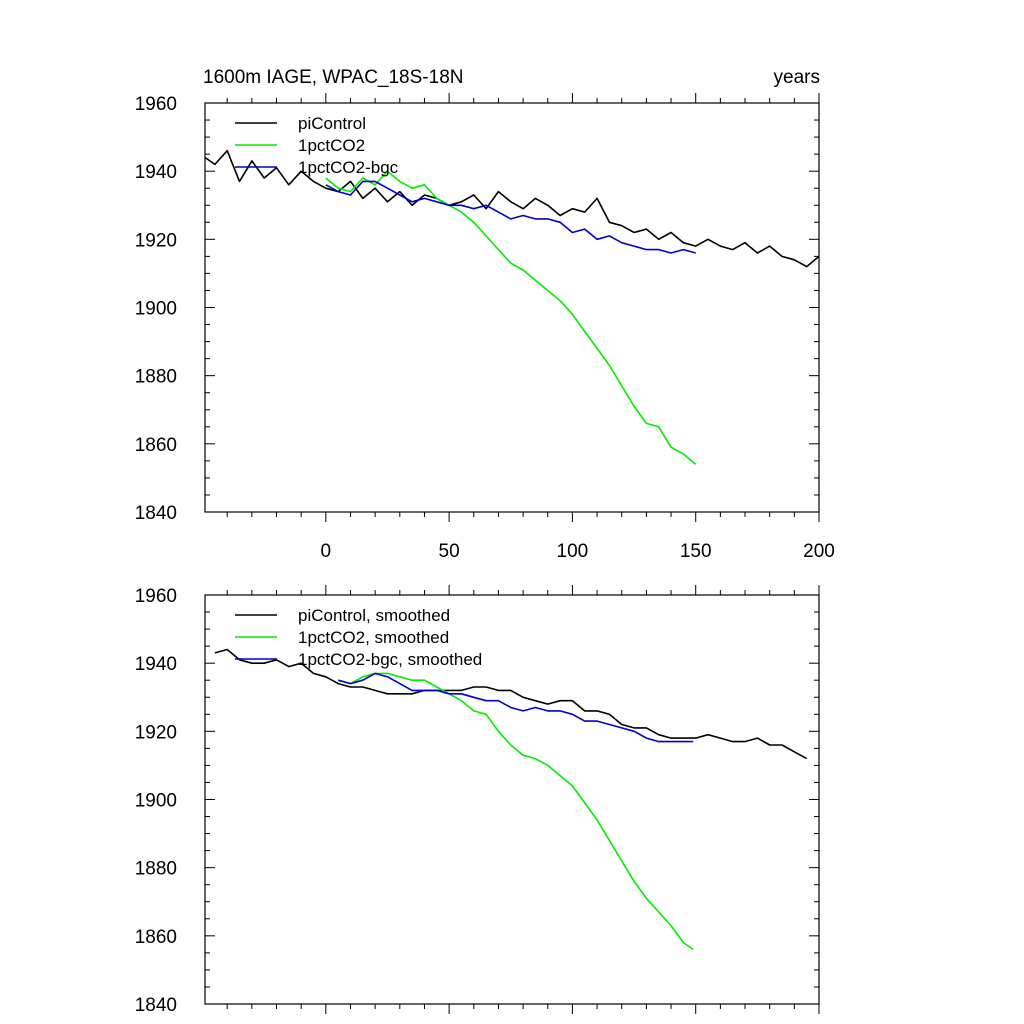  I want to click on chart-title: 1600m IAGE, WPAC_18S-18N, so click(333, 77).